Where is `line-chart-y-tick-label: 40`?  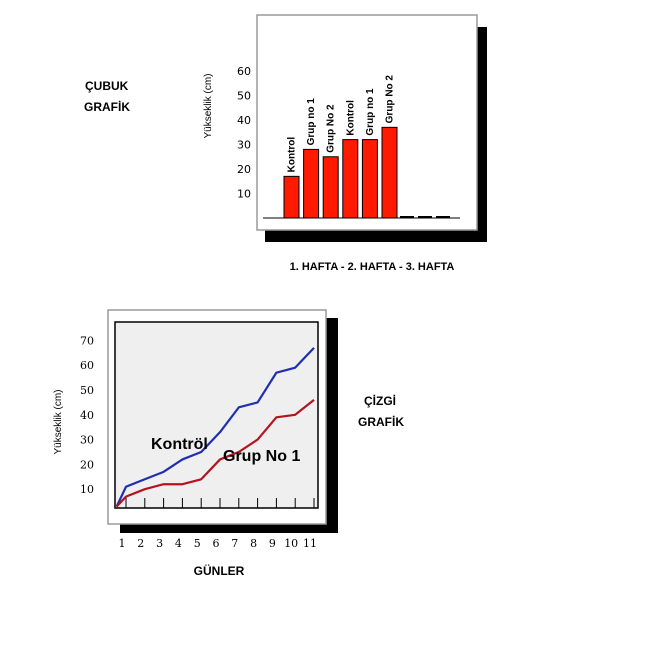
line-chart-y-tick-label: 40 is located at coordinates (87, 415).